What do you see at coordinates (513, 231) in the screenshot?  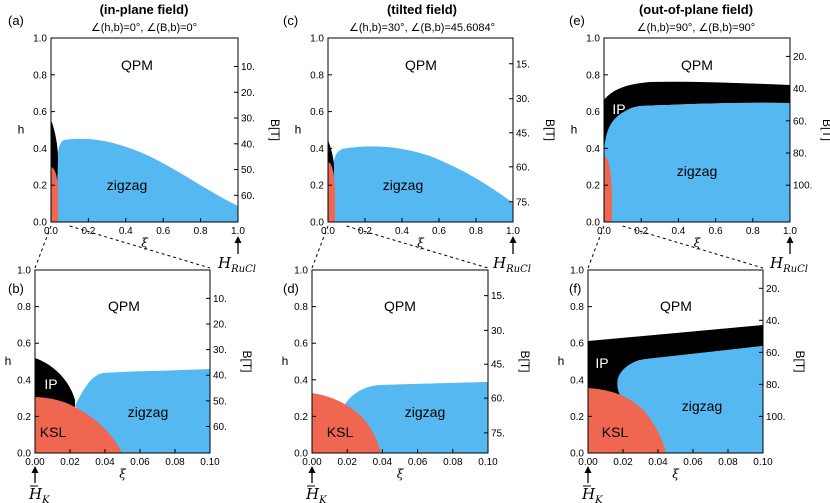 I see `x-tick-label-top-1: 1.0` at bounding box center [513, 231].